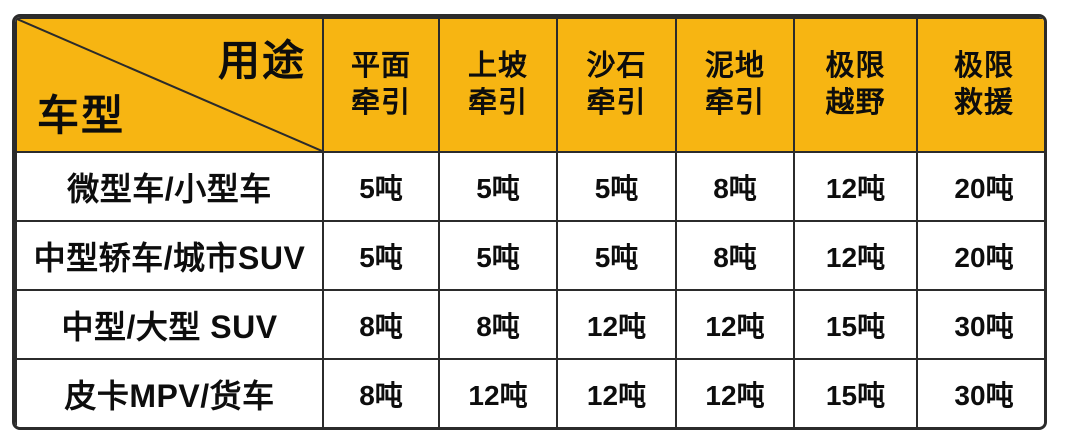 The height and width of the screenshot is (448, 1070). What do you see at coordinates (169, 186) in the screenshot?
I see `row-label: 微型车/小型车` at bounding box center [169, 186].